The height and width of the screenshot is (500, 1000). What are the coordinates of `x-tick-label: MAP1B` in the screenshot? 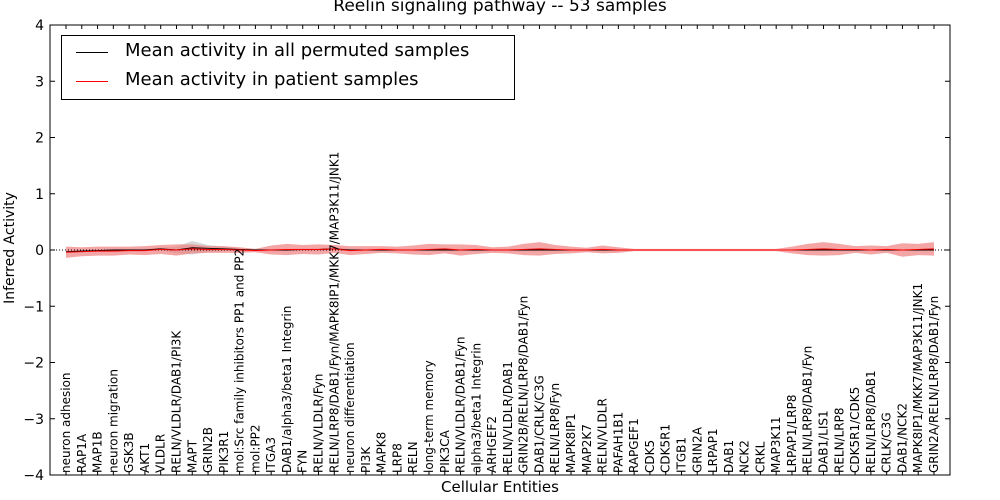 It's located at (98, 452).